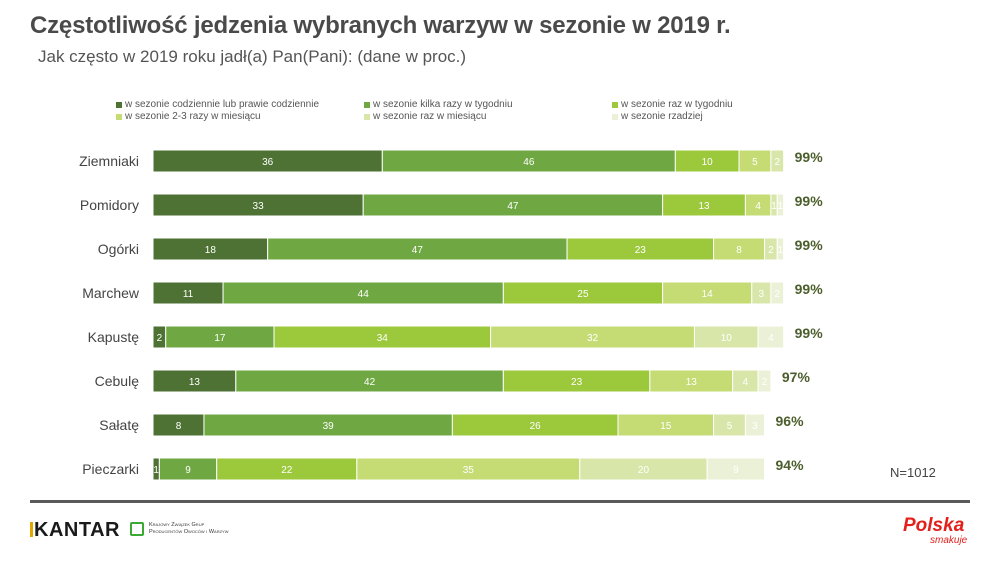 The width and height of the screenshot is (1000, 563). Describe the element at coordinates (430, 116) in the screenshot. I see `legend-label: w sezonie raz w miesiącu` at that location.